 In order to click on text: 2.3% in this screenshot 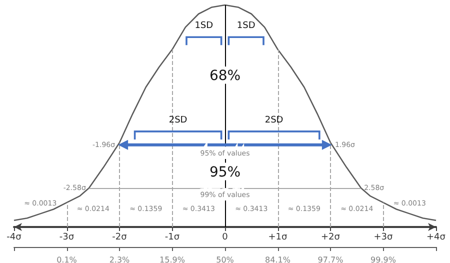, I will do `click(119, 259)`.